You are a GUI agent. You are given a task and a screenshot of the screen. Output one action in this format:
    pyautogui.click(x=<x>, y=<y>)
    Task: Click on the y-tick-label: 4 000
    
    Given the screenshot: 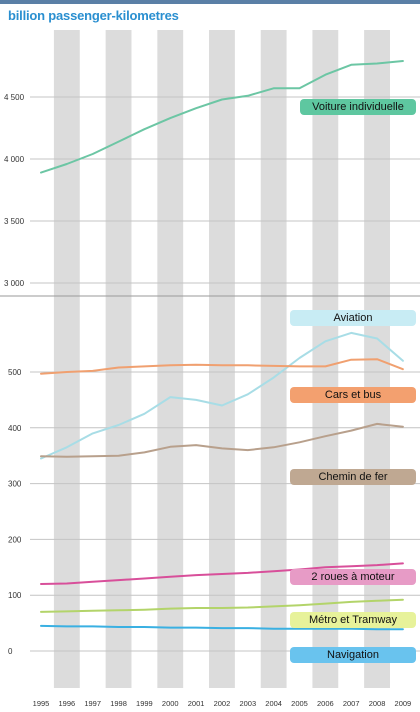 What is the action you would take?
    pyautogui.click(x=14, y=159)
    